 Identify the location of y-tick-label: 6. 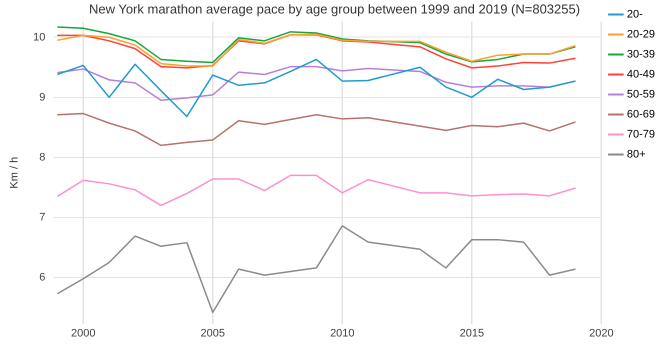
(42, 278).